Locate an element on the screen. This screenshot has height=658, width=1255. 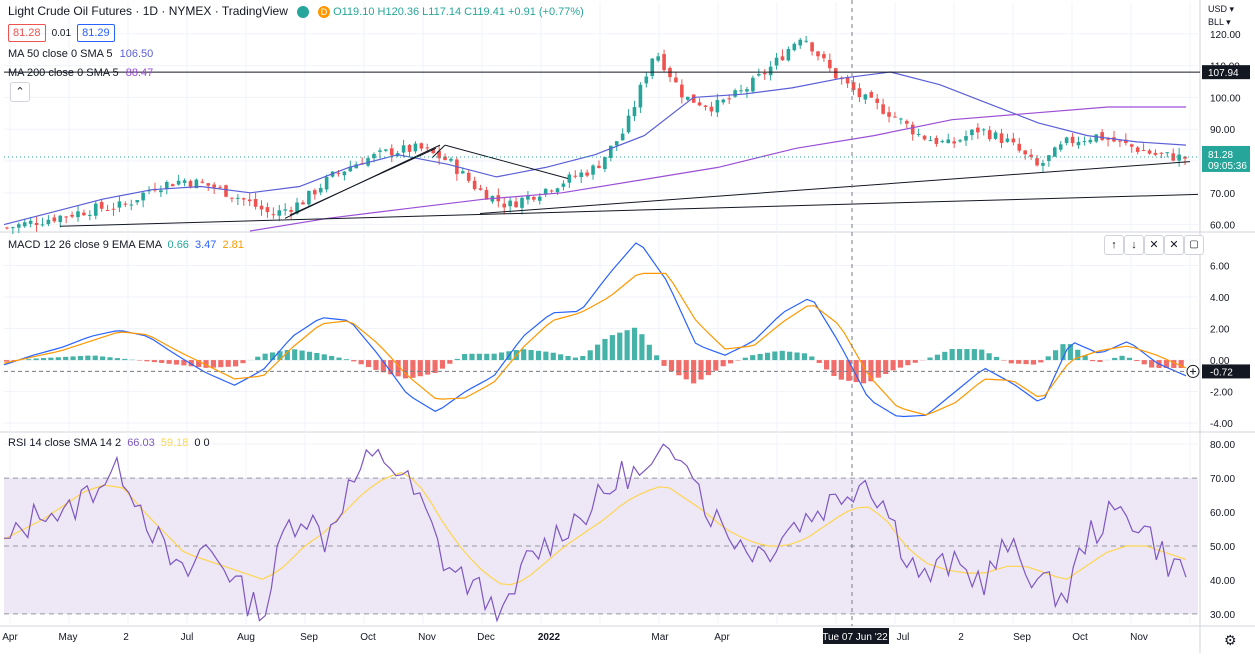
unit-selector: BLL ▾ is located at coordinates (1219, 22).